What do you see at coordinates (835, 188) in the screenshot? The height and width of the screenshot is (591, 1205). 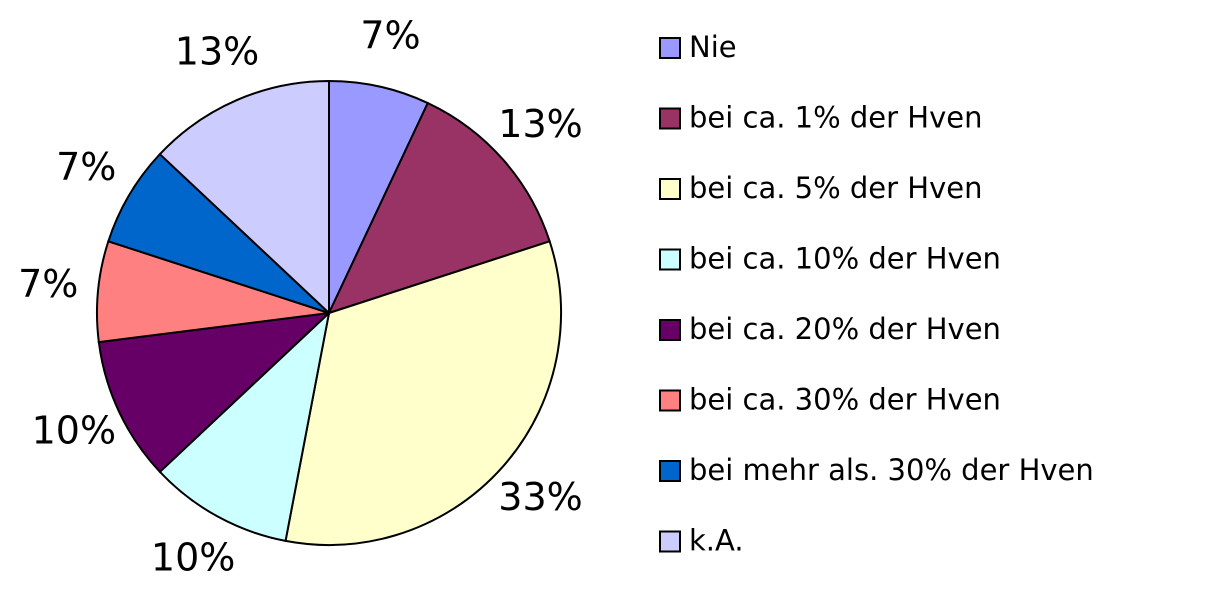 I see `legend-label: bei ca. 5% der Hven` at bounding box center [835, 188].